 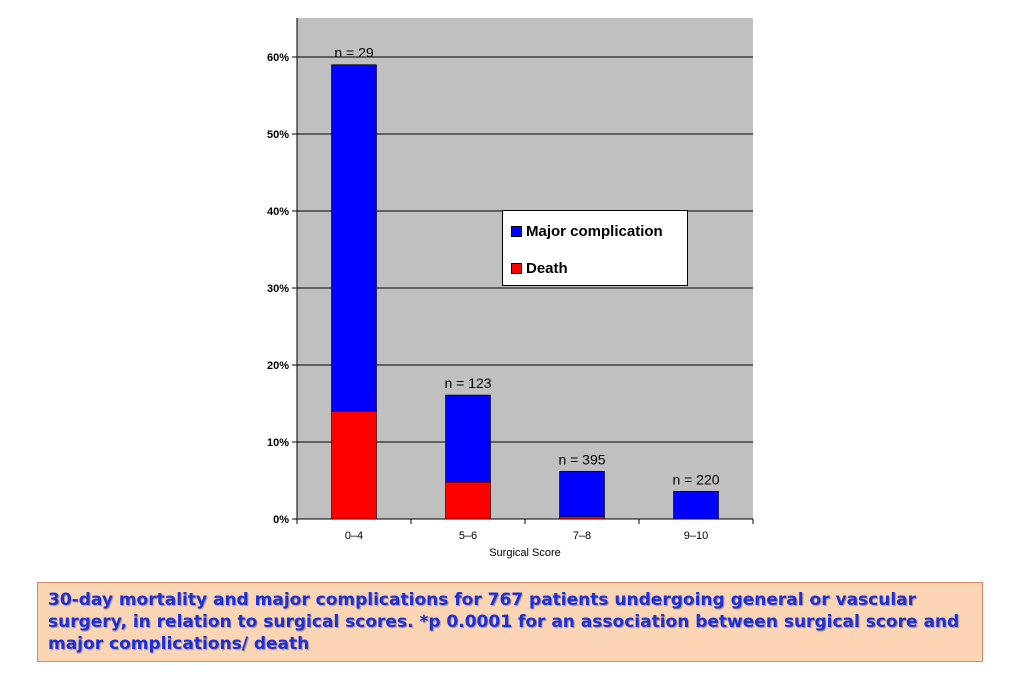 I want to click on legend-swatch-death, so click(x=516, y=268).